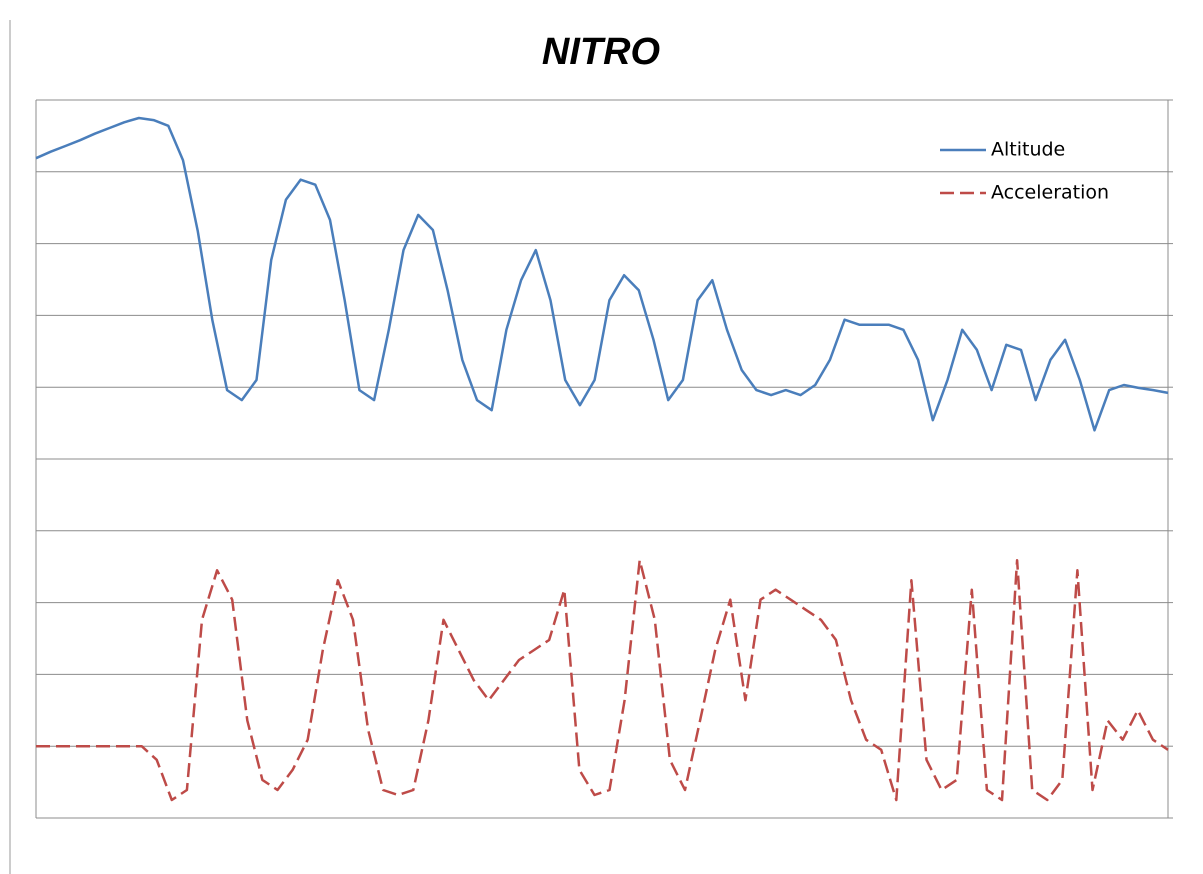 The image size is (1203, 874). Describe the element at coordinates (1028, 150) in the screenshot. I see `legend-label: Altitude` at that location.